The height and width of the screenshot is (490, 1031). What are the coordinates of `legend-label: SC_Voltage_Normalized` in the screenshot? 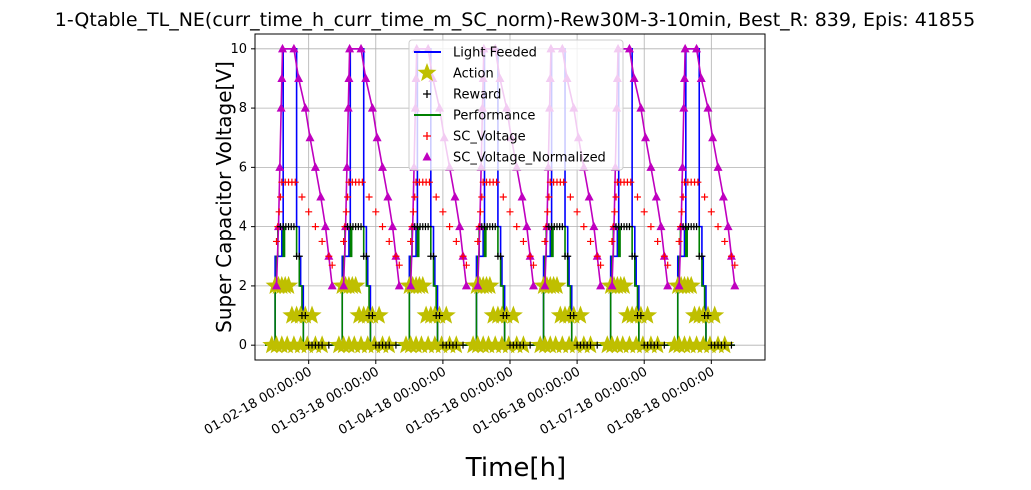 It's located at (529, 158).